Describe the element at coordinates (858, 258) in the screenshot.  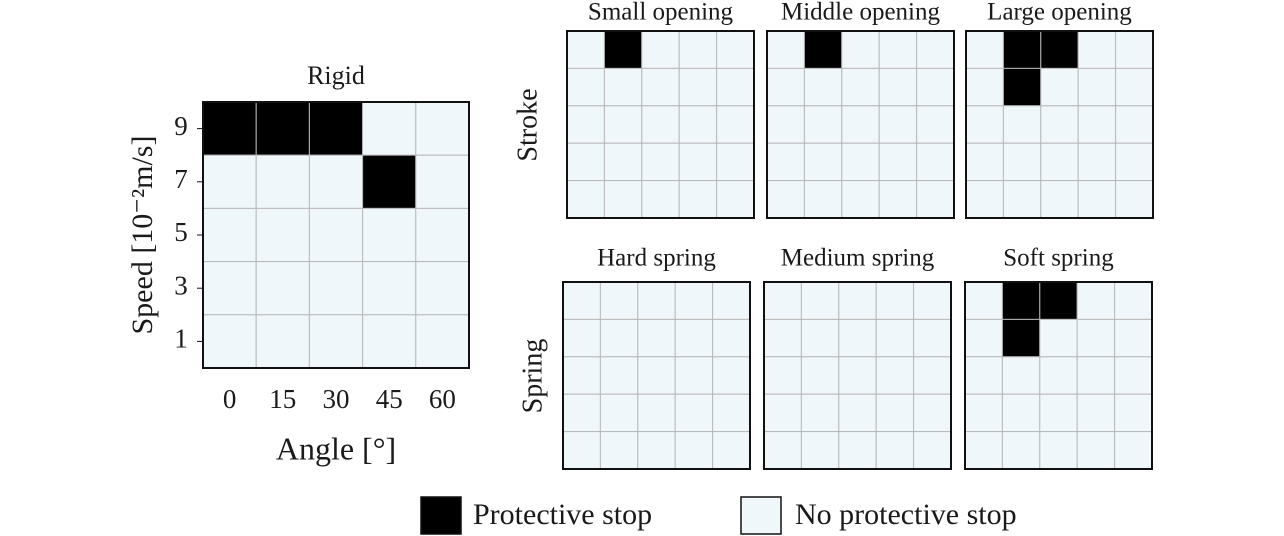
I see `chart-title: Medium spring` at that location.